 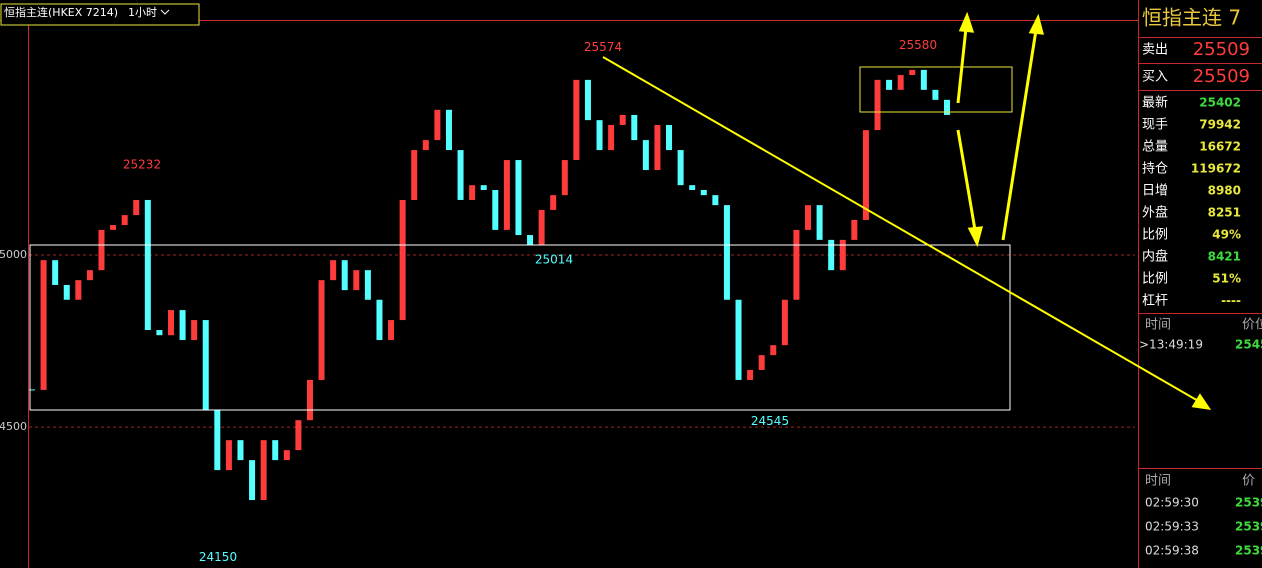 What do you see at coordinates (1172, 503) in the screenshot?
I see `trade-time: 02:59:30` at bounding box center [1172, 503].